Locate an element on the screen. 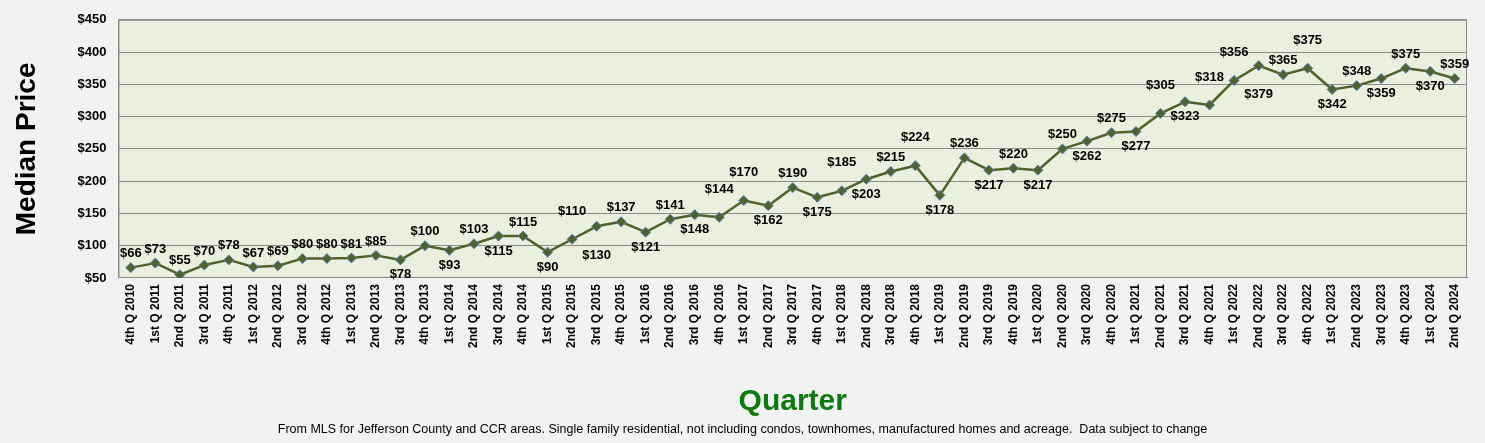 The height and width of the screenshot is (443, 1485). data-label: $78 is located at coordinates (229, 245).